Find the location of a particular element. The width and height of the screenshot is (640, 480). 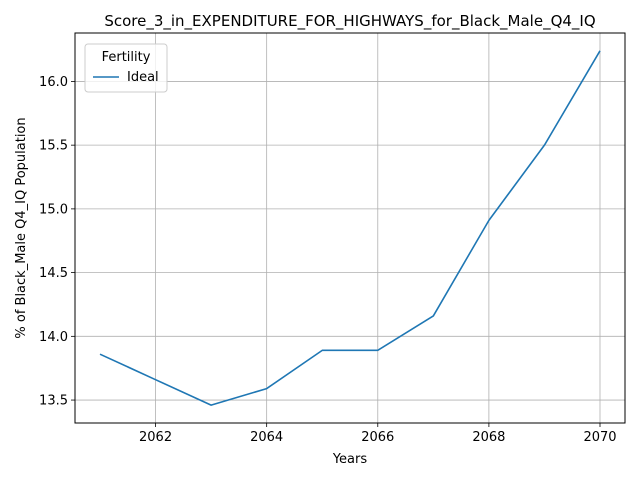

legend-entries: Ideal is located at coordinates (126, 77).